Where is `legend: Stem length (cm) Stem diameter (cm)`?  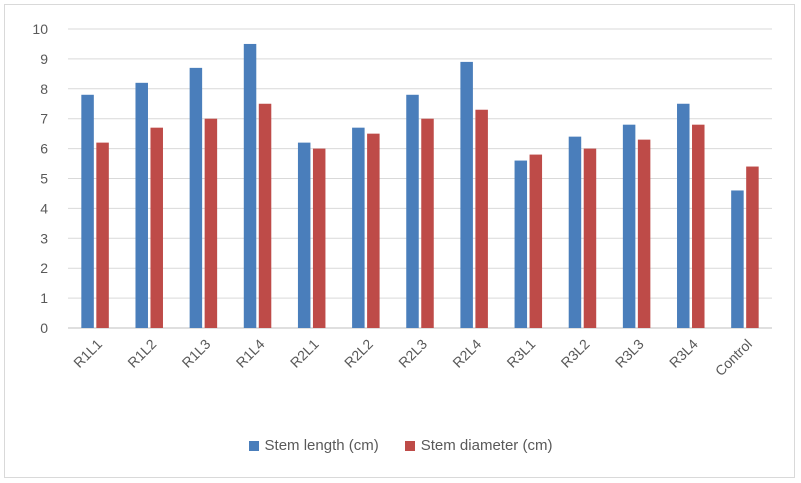
legend: Stem length (cm) Stem diameter (cm) is located at coordinates (400, 445).